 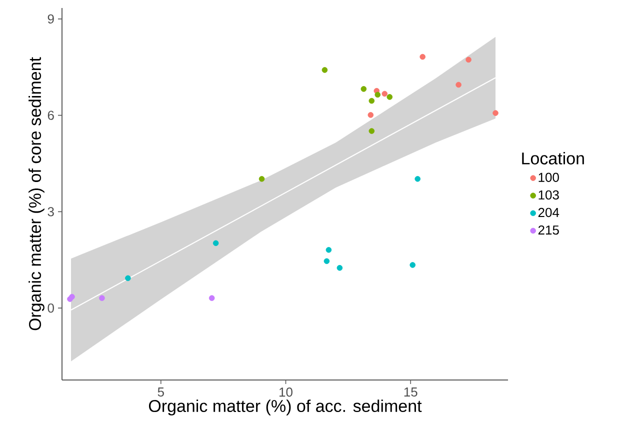 I want to click on x-tick-label: 15, so click(x=411, y=392).